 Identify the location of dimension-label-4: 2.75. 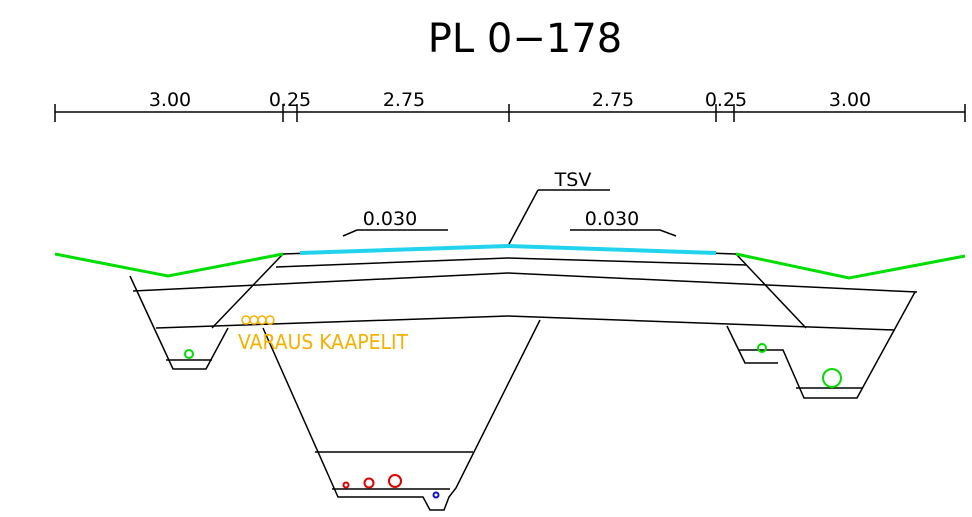
(613, 100).